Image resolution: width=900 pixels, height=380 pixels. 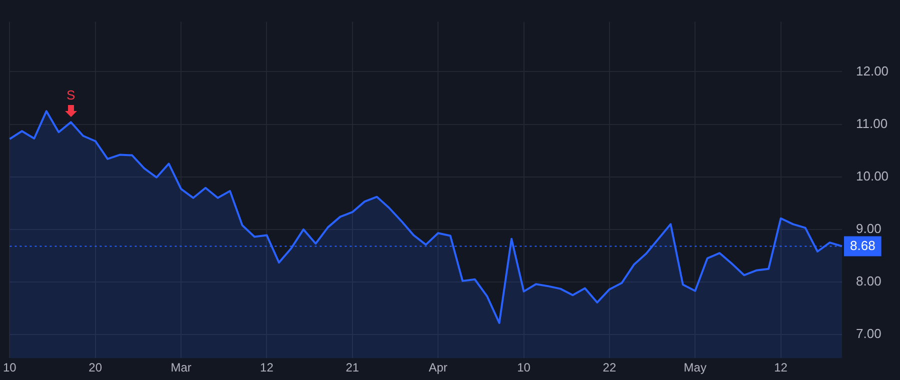 I want to click on x-tick-label: Mar, so click(x=181, y=367).